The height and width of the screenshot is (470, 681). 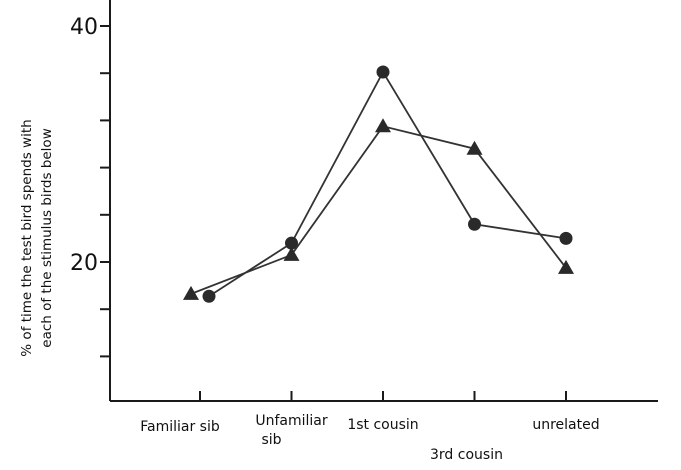 I want to click on y-tick-label: 20, so click(x=84, y=263).